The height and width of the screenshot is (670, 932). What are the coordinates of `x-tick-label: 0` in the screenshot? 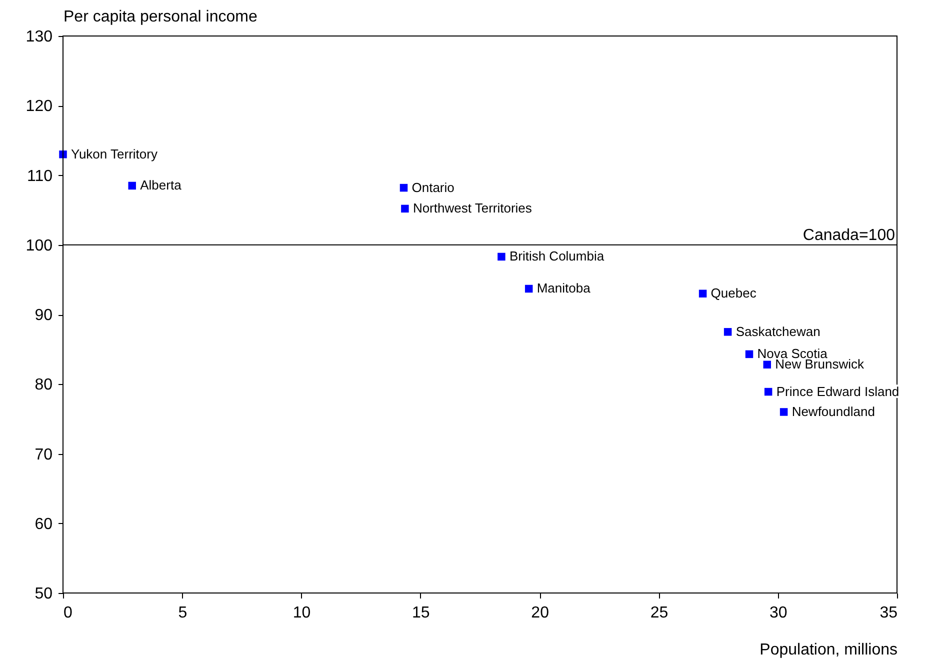 It's located at (68, 613).